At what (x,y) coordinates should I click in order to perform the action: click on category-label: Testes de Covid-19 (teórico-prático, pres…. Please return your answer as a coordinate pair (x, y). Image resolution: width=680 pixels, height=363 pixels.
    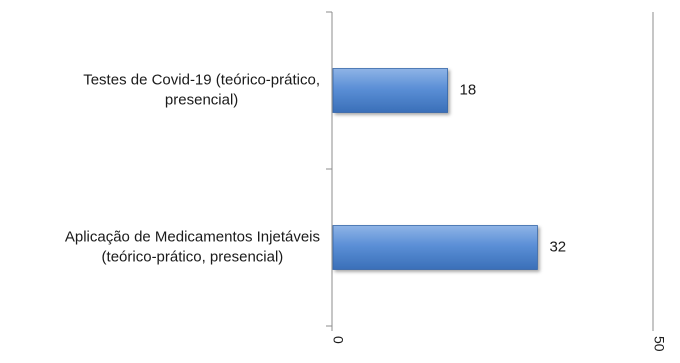
    Looking at the image, I should click on (201, 89).